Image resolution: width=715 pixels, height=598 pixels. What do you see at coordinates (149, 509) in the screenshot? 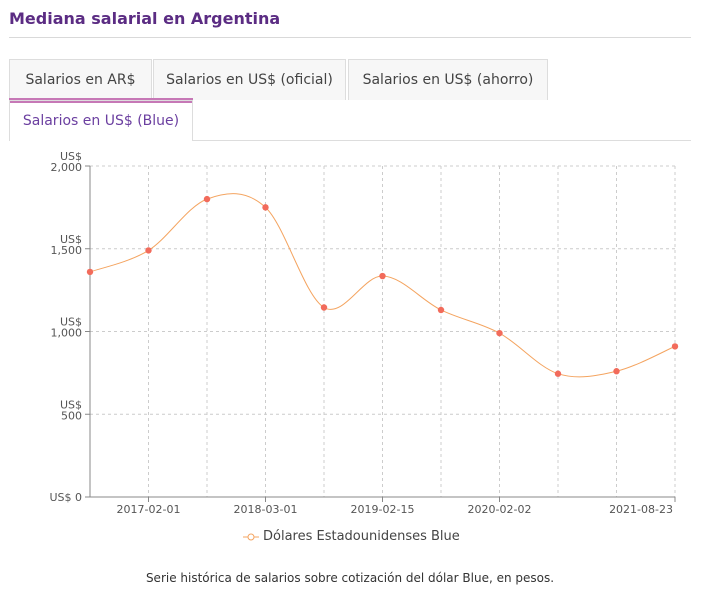
I see `x-tick-label: 2017-02-01` at bounding box center [149, 509].